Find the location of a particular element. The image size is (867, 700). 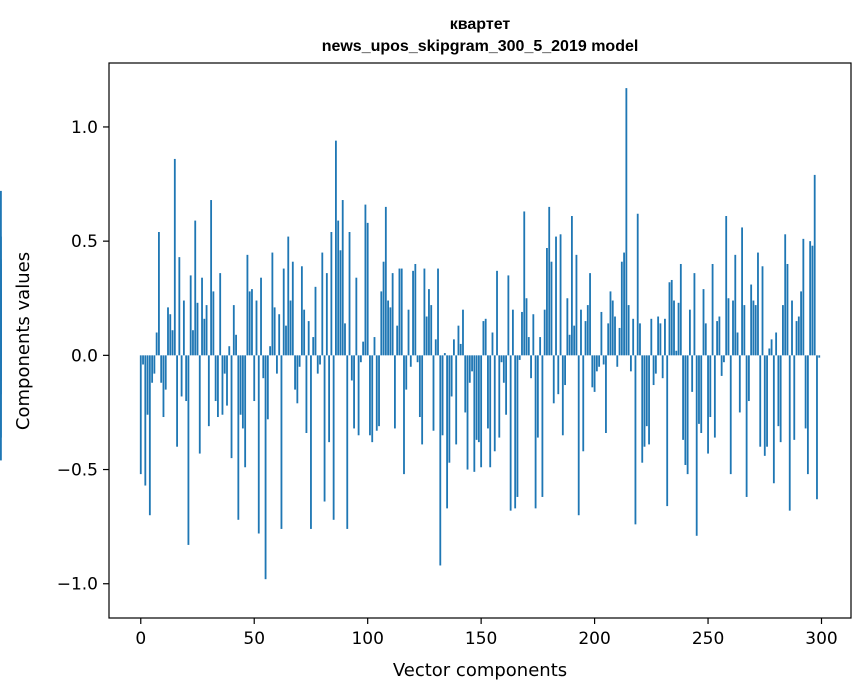

chart-title-line-2: news_upos_skipgram_300_5_2019 model is located at coordinates (480, 46).